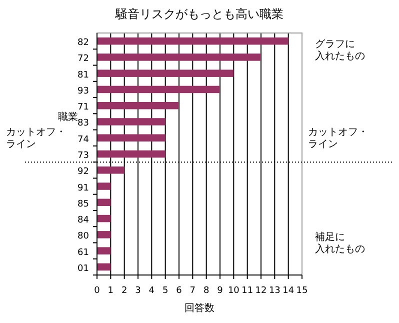 This screenshot has height=323, width=399. Describe the element at coordinates (340, 50) in the screenshot. I see `text: グラフに入れたもの` at that location.